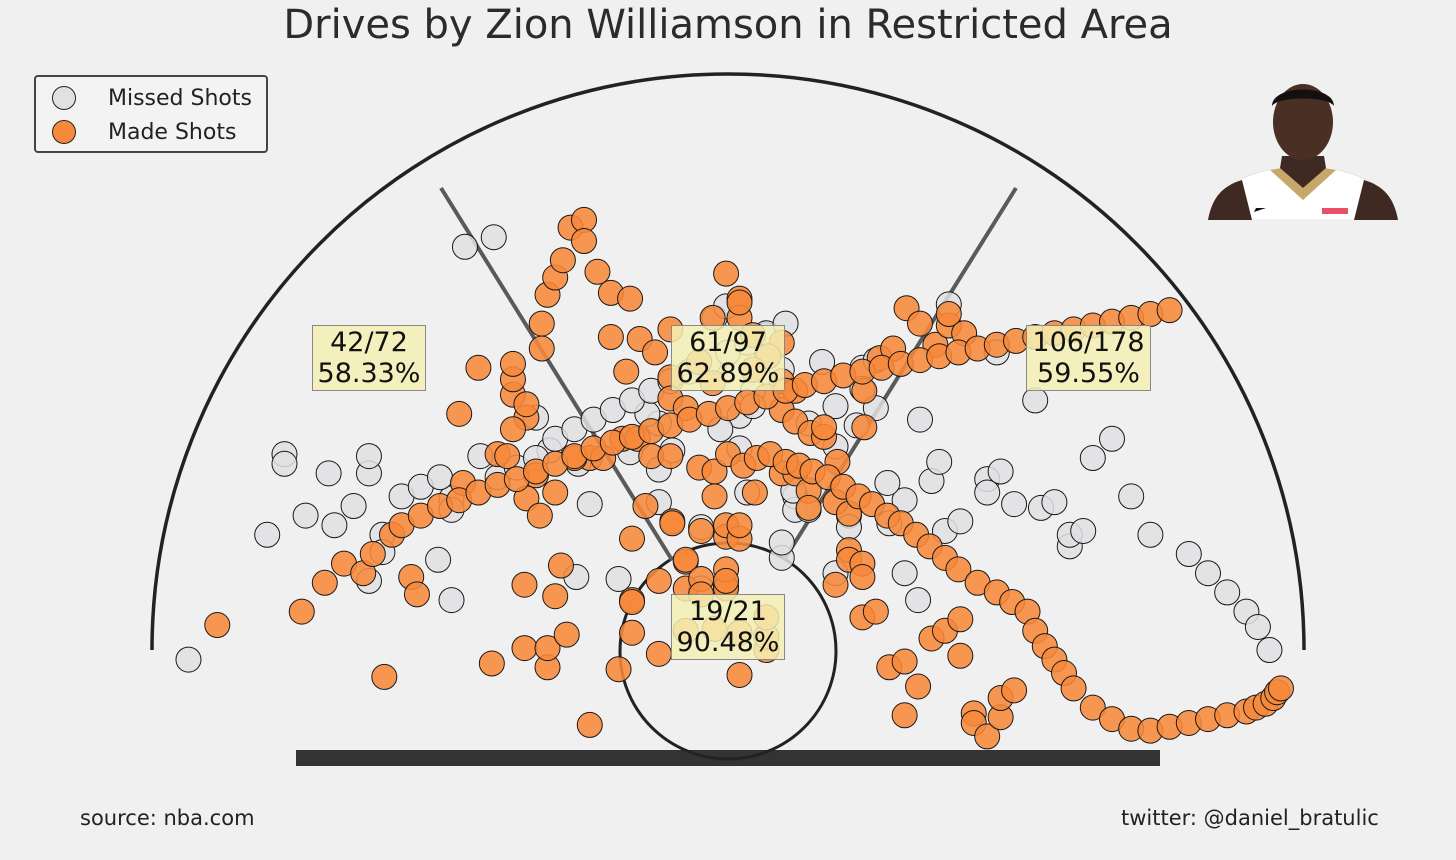 This screenshot has height=860, width=1456. What do you see at coordinates (64, 132) in the screenshot?
I see `made-shot-marker-icon` at bounding box center [64, 132].